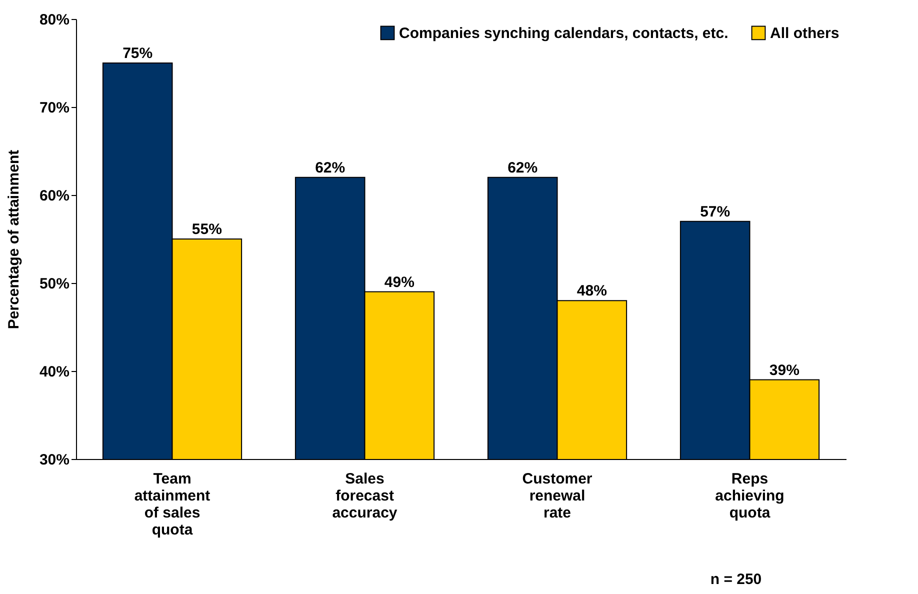  I want to click on y-axis-title: Percentage of attainment, so click(13, 240).